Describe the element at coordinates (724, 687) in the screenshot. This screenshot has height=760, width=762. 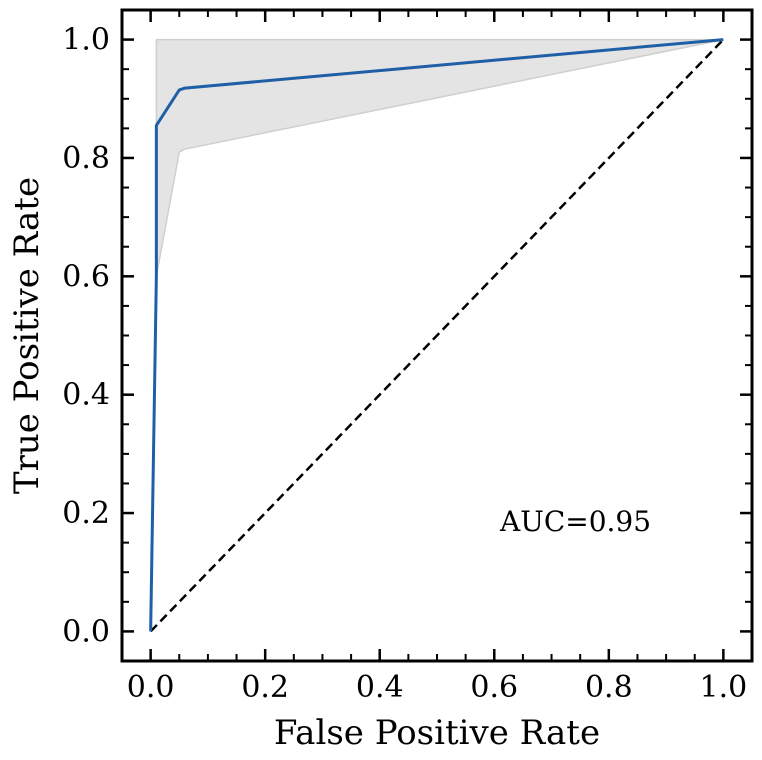
I see `x-tick-label: 1.0` at that location.